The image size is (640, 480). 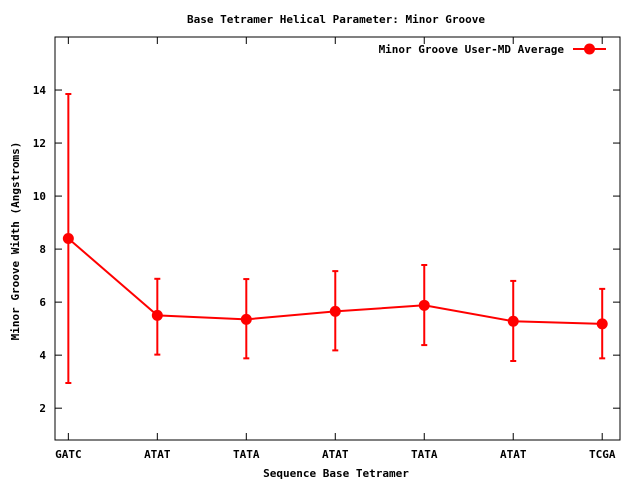 I want to click on x-tick-label: TCGA, so click(x=602, y=454).